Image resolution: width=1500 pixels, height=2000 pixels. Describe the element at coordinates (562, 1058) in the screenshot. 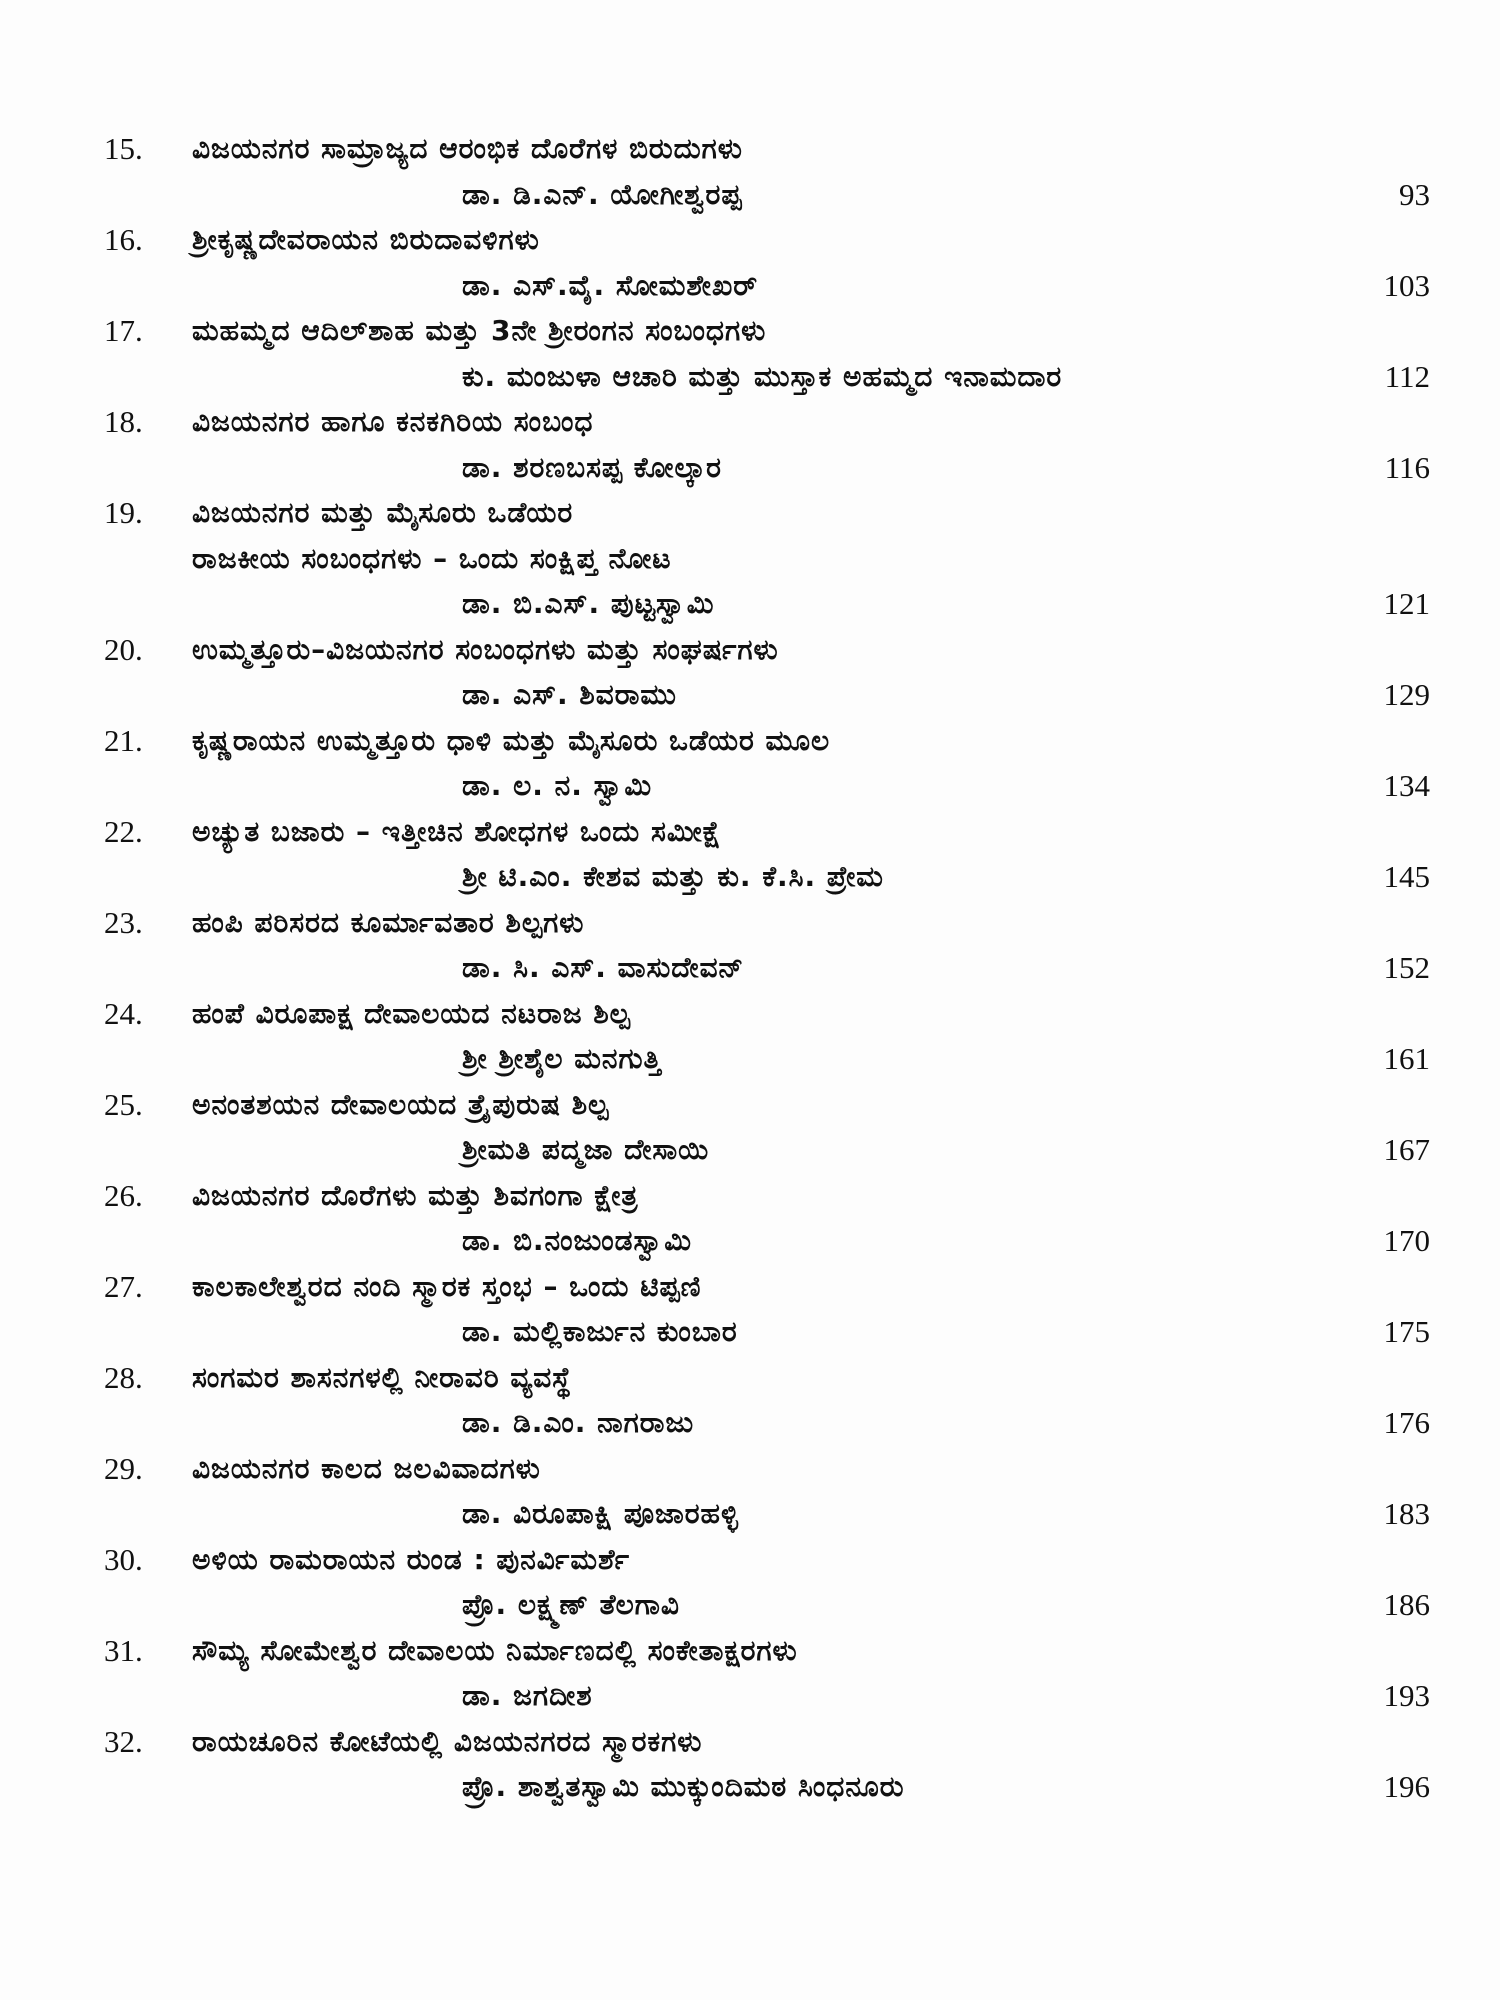

I see `entry-author: ಶ್ರೀ ಶ್ರೀಶೈಲ ಮನಗುತ್ತಿ` at that location.